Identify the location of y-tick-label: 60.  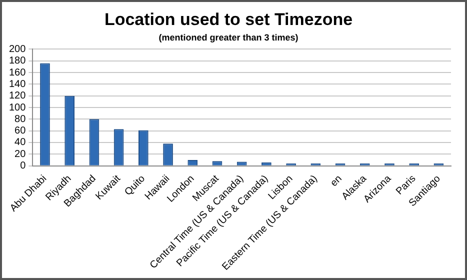
(20, 131).